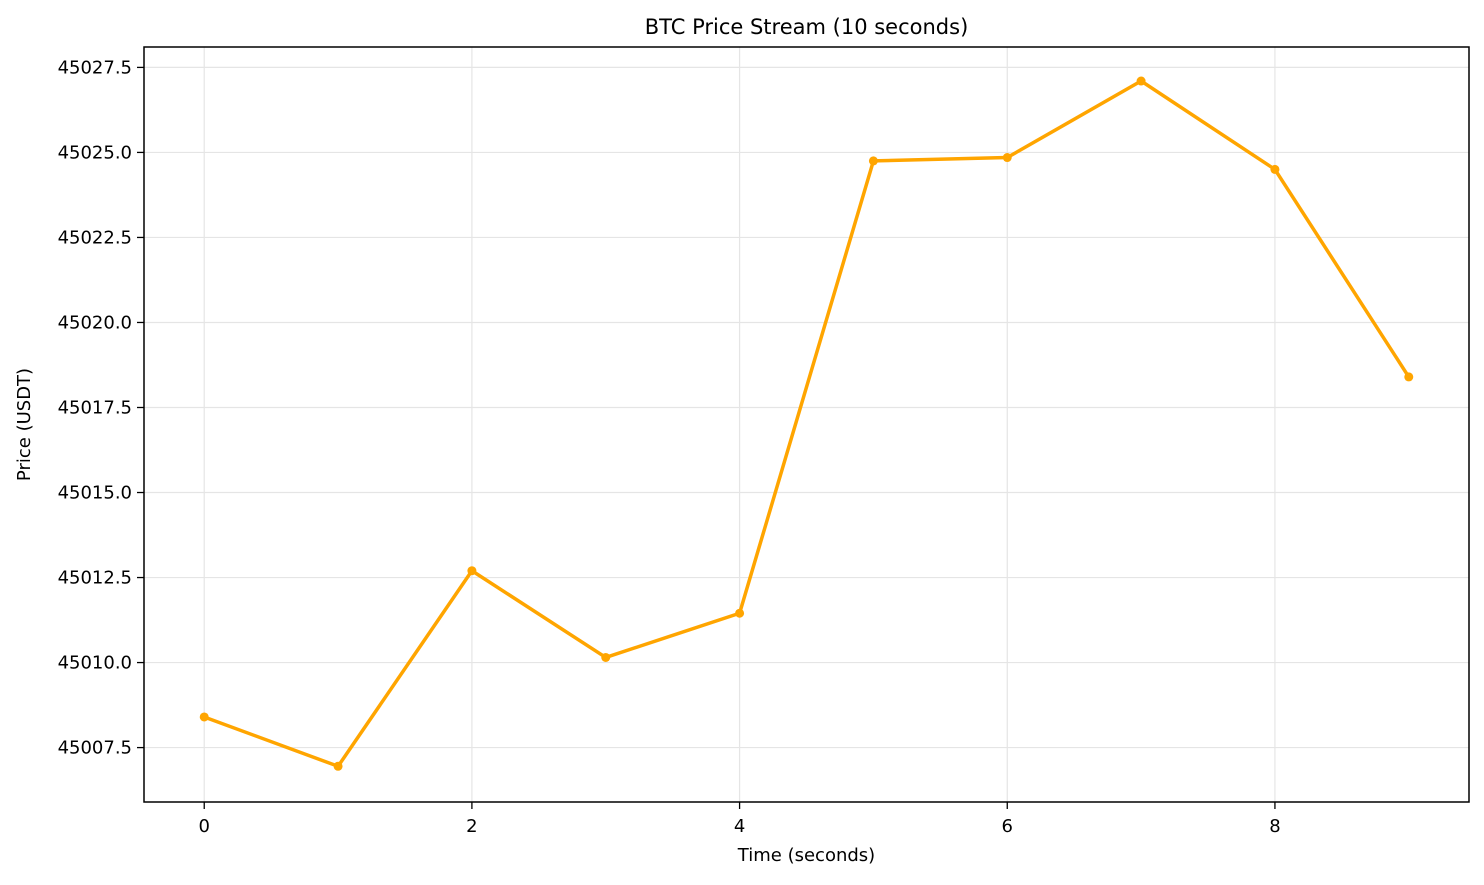  I want to click on y-tick-label: 45017.5, so click(95, 407).